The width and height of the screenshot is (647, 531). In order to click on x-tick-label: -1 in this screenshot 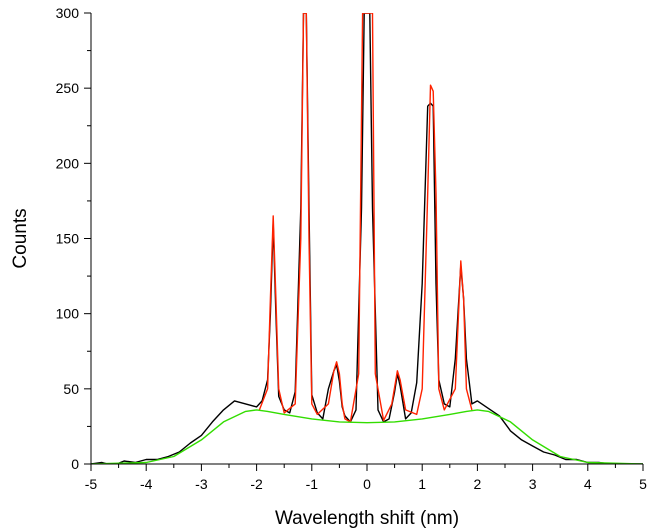, I will do `click(312, 484)`.